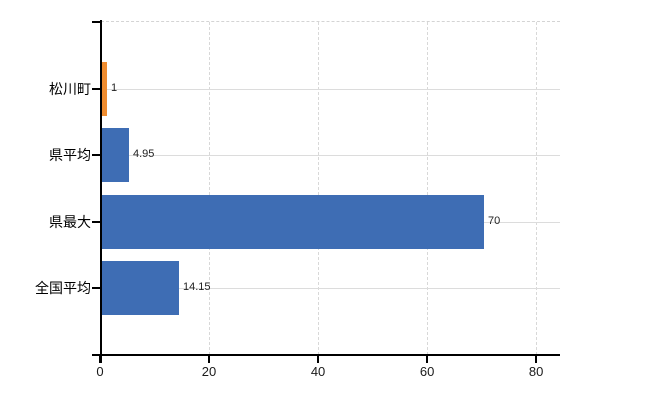  What do you see at coordinates (63, 288) in the screenshot?
I see `category-label: 全国平均` at bounding box center [63, 288].